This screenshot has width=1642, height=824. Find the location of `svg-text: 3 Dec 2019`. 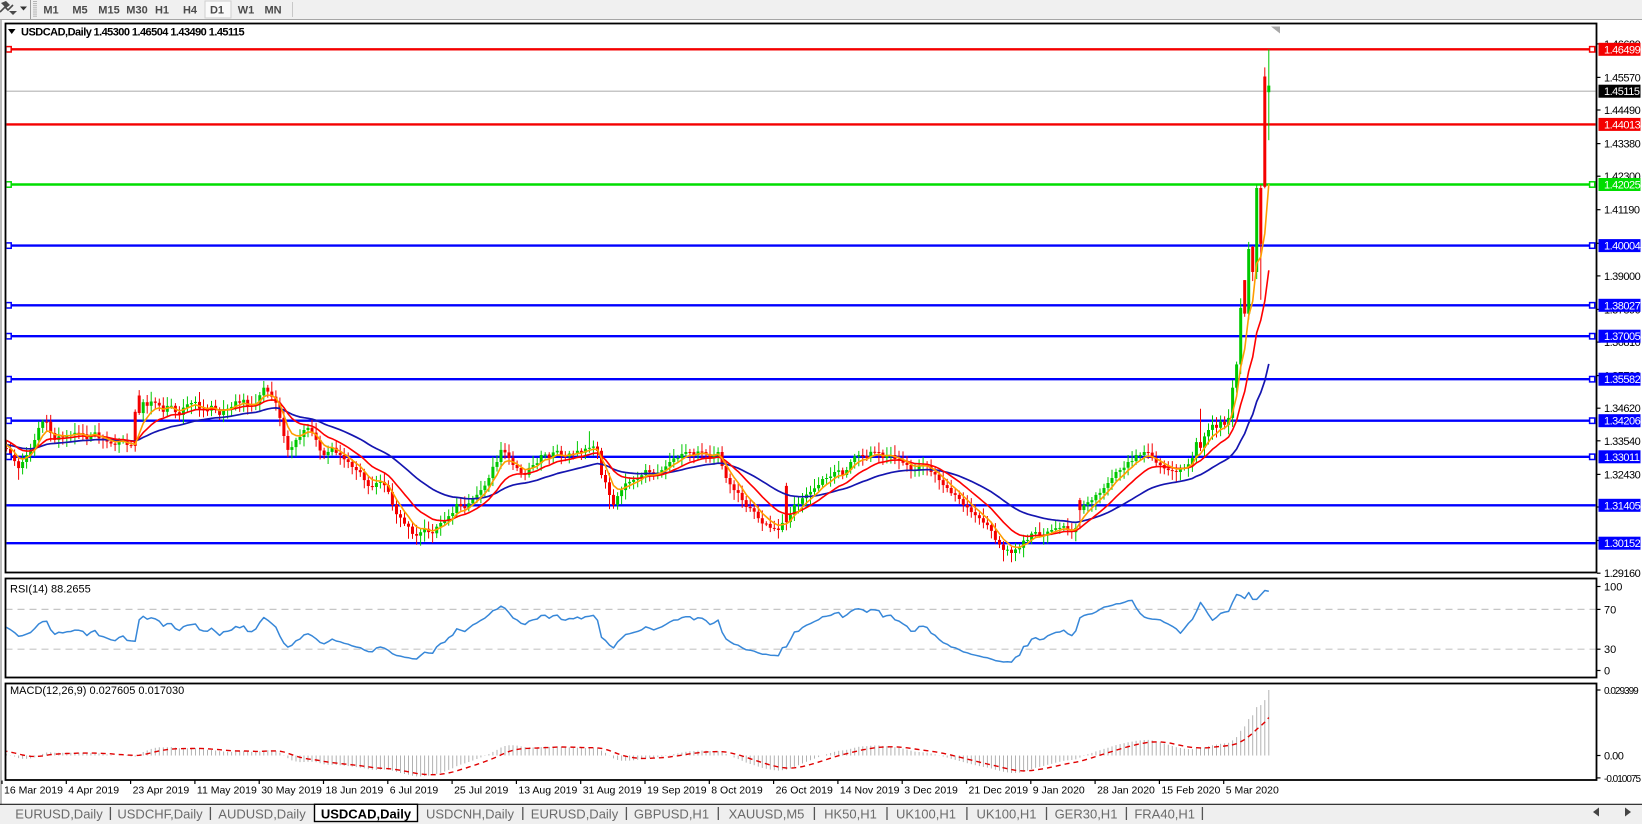

svg-text: 3 Dec 2019 is located at coordinates (931, 791).